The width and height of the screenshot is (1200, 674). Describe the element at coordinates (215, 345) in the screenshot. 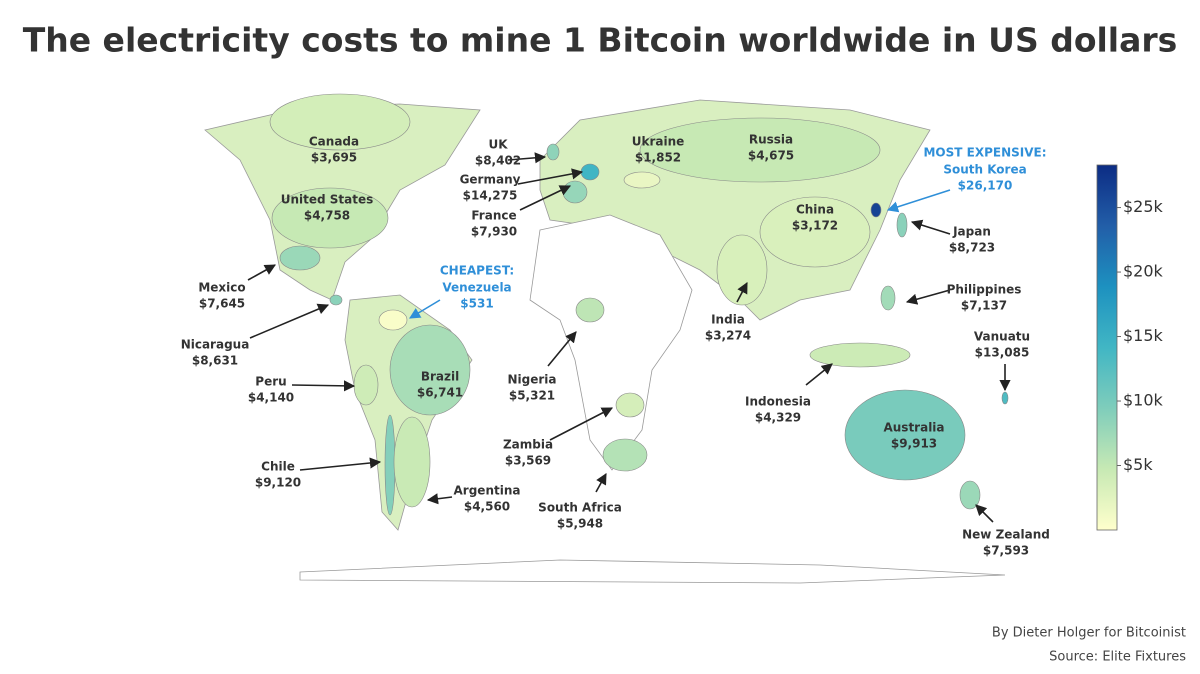

I see `country-name: Nicaragua` at that location.